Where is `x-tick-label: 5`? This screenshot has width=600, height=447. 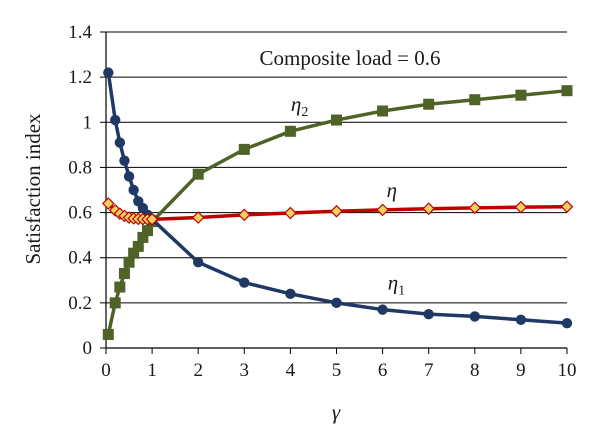
x-tick-label: 5 is located at coordinates (337, 370).